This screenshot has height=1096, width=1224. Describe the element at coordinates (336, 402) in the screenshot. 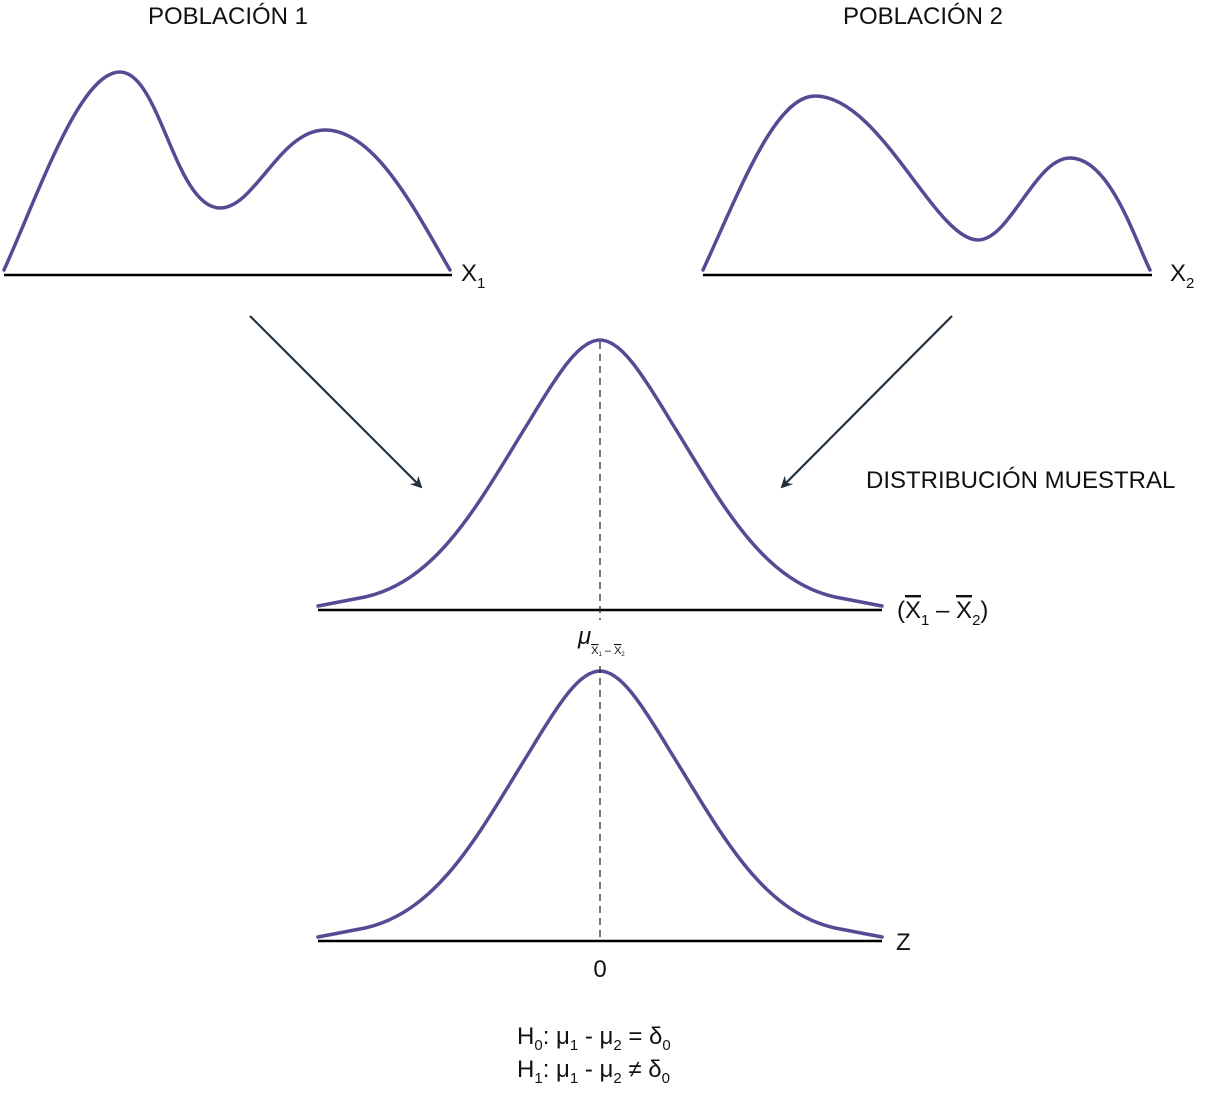

I see `arrow-population-1-to-sampling` at that location.